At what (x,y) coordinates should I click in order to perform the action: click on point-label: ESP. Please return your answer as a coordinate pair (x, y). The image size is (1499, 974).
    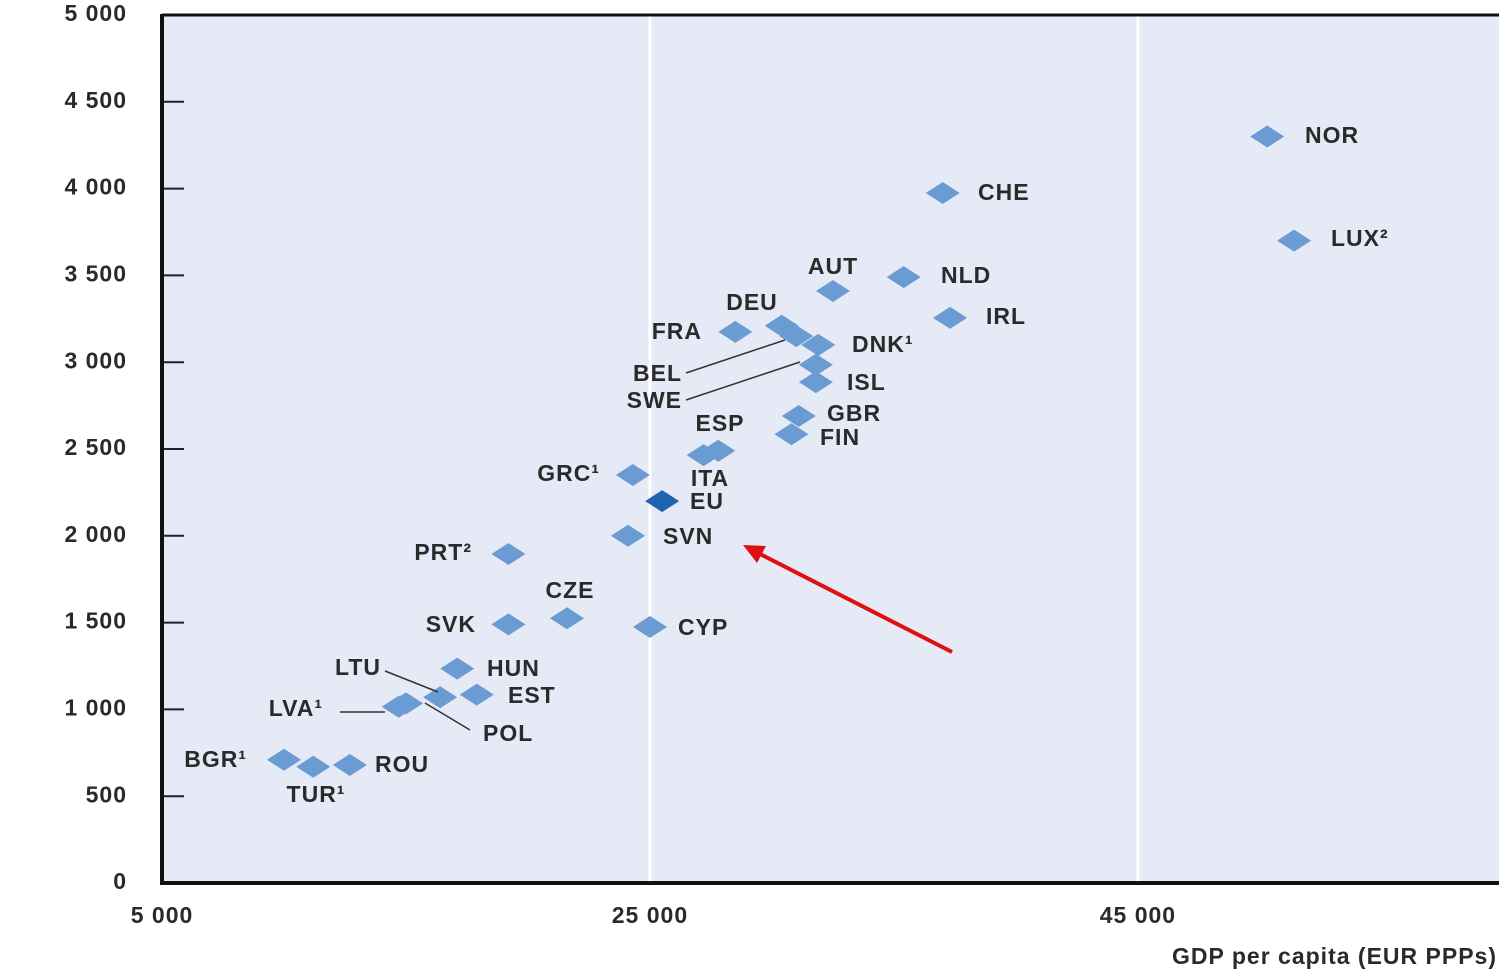
    Looking at the image, I should click on (719, 423).